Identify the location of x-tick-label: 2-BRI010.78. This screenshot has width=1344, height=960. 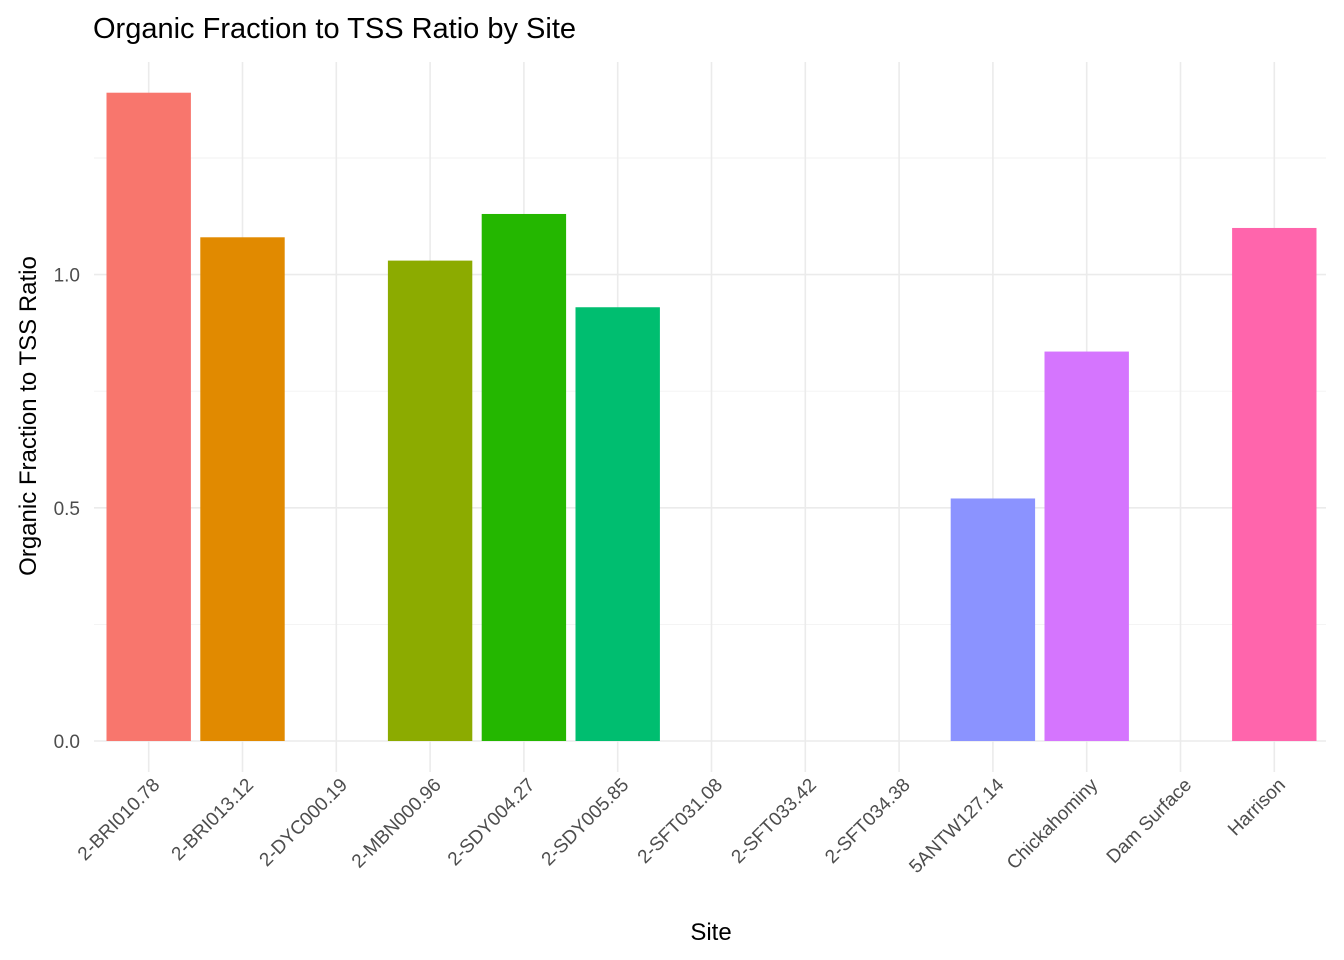
(119, 820).